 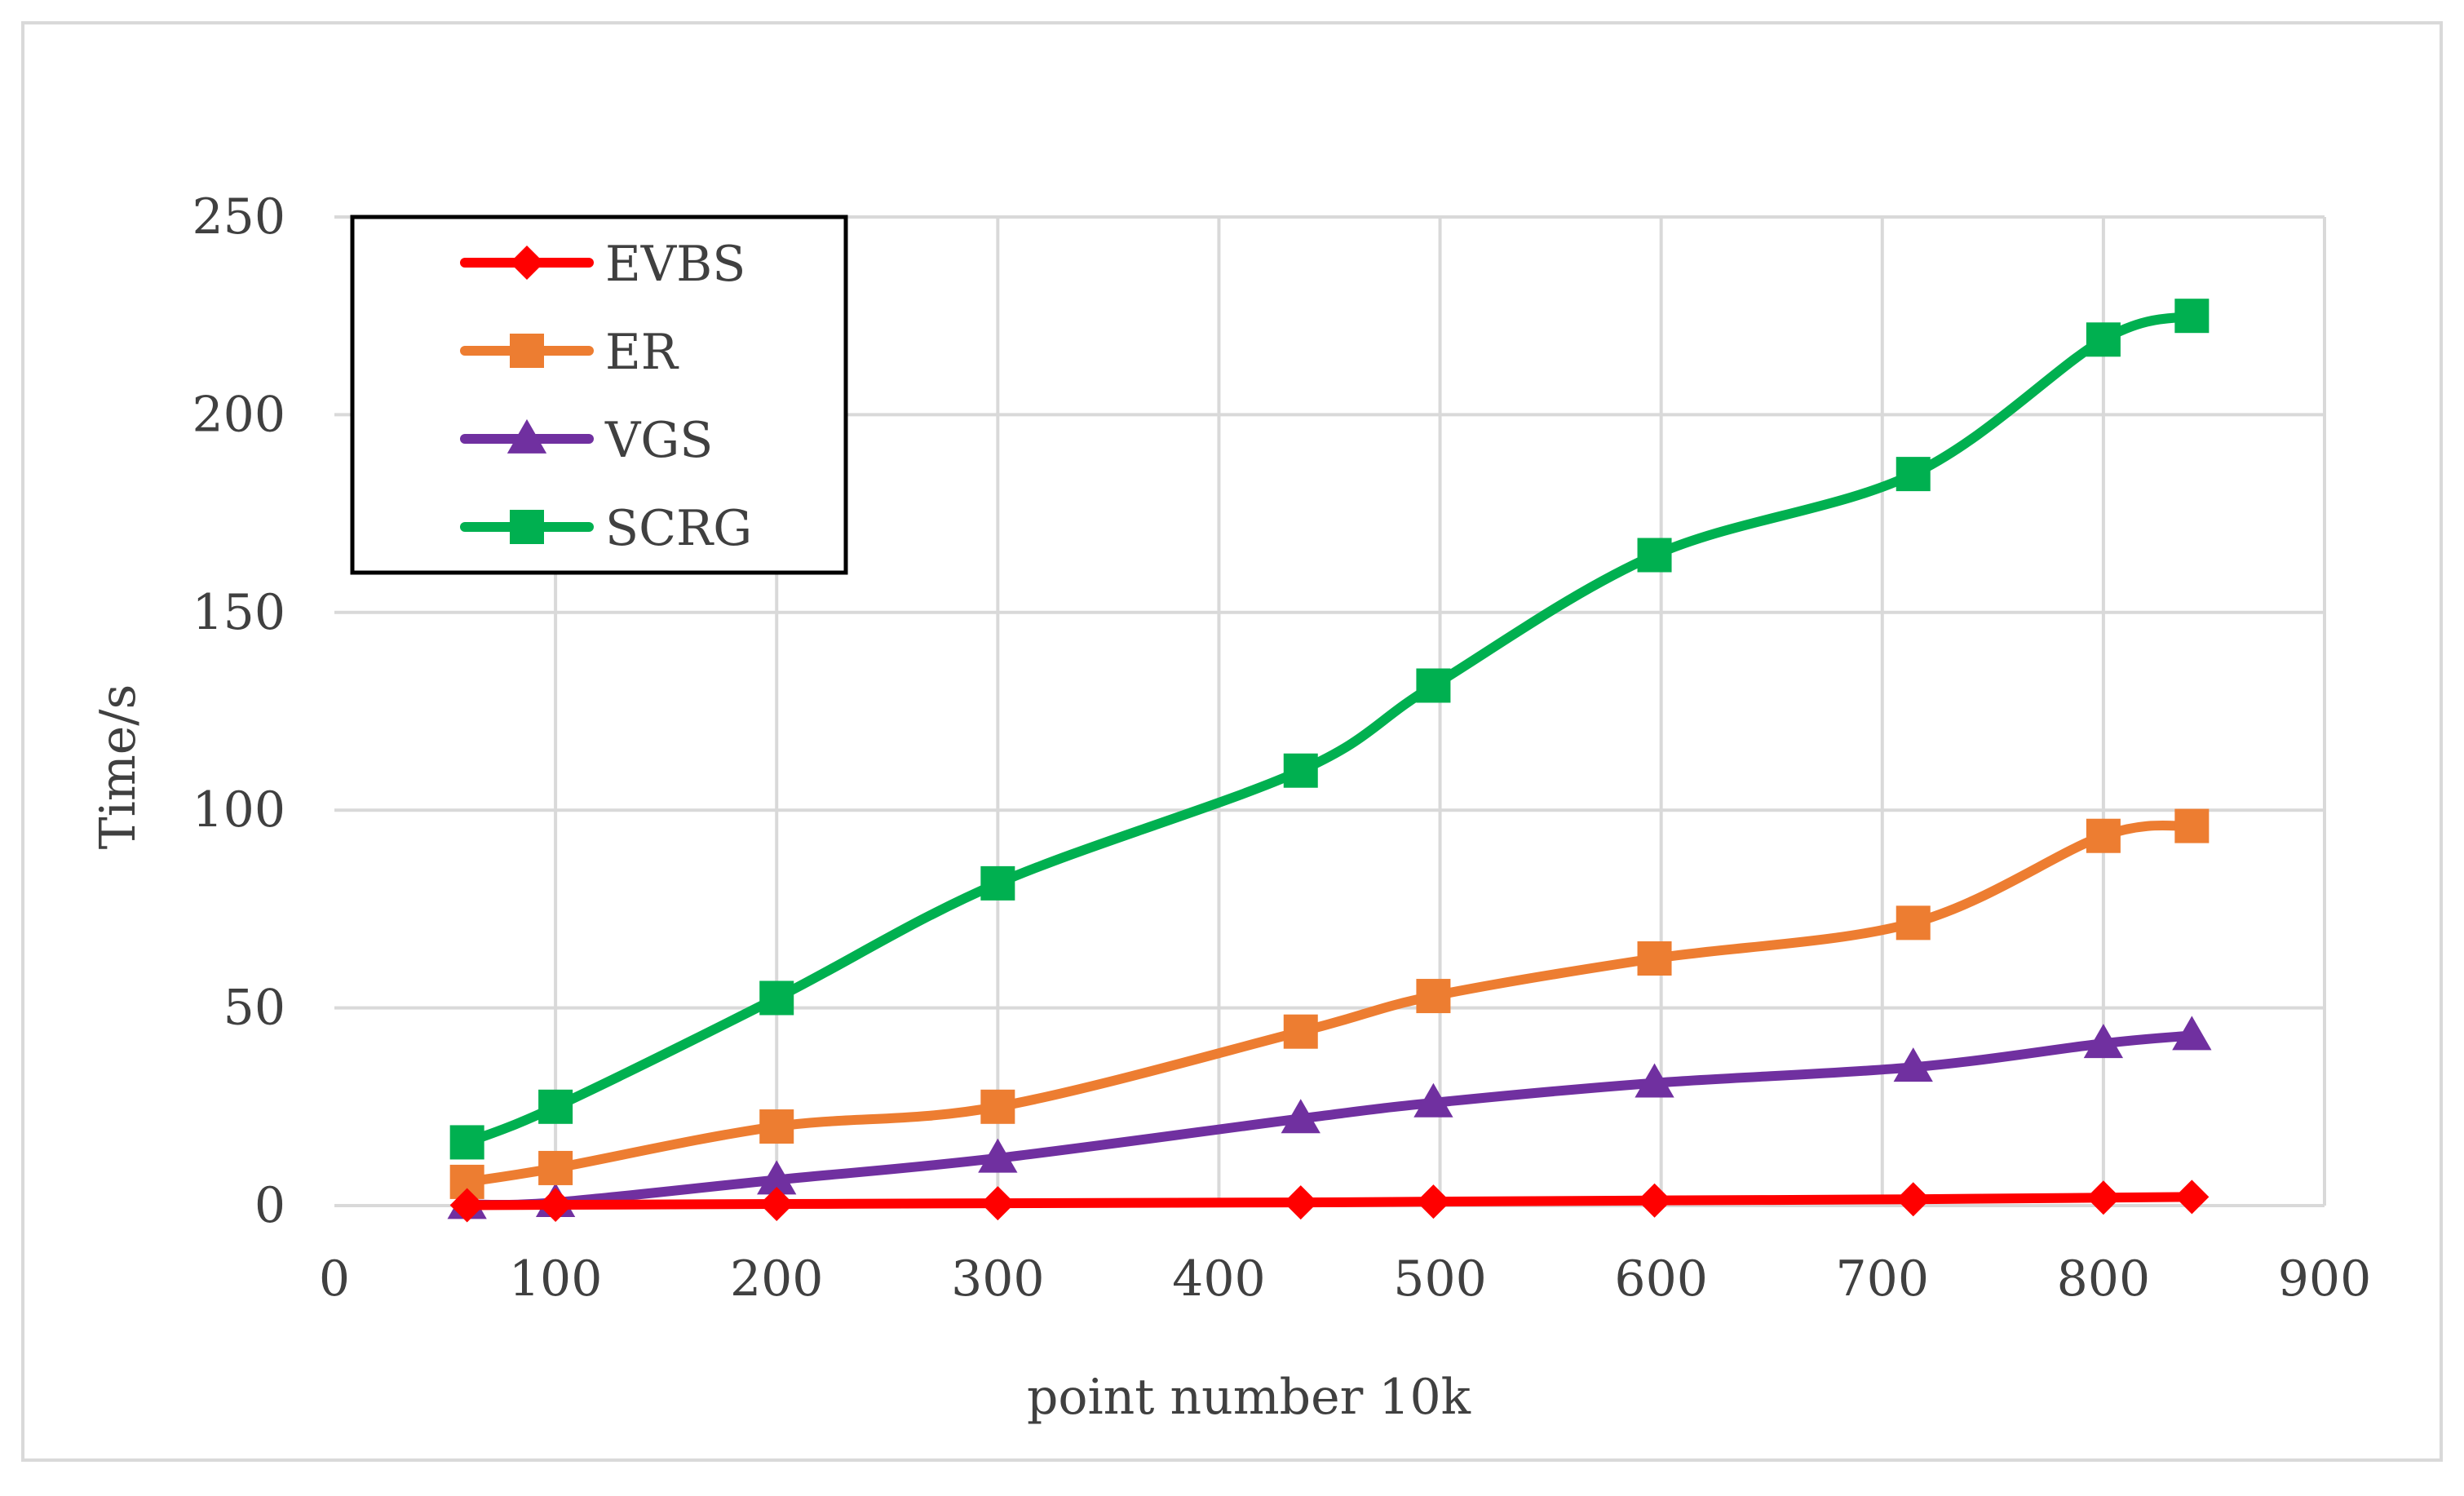 What do you see at coordinates (527, 436) in the screenshot?
I see `legend-marker-vgs` at bounding box center [527, 436].